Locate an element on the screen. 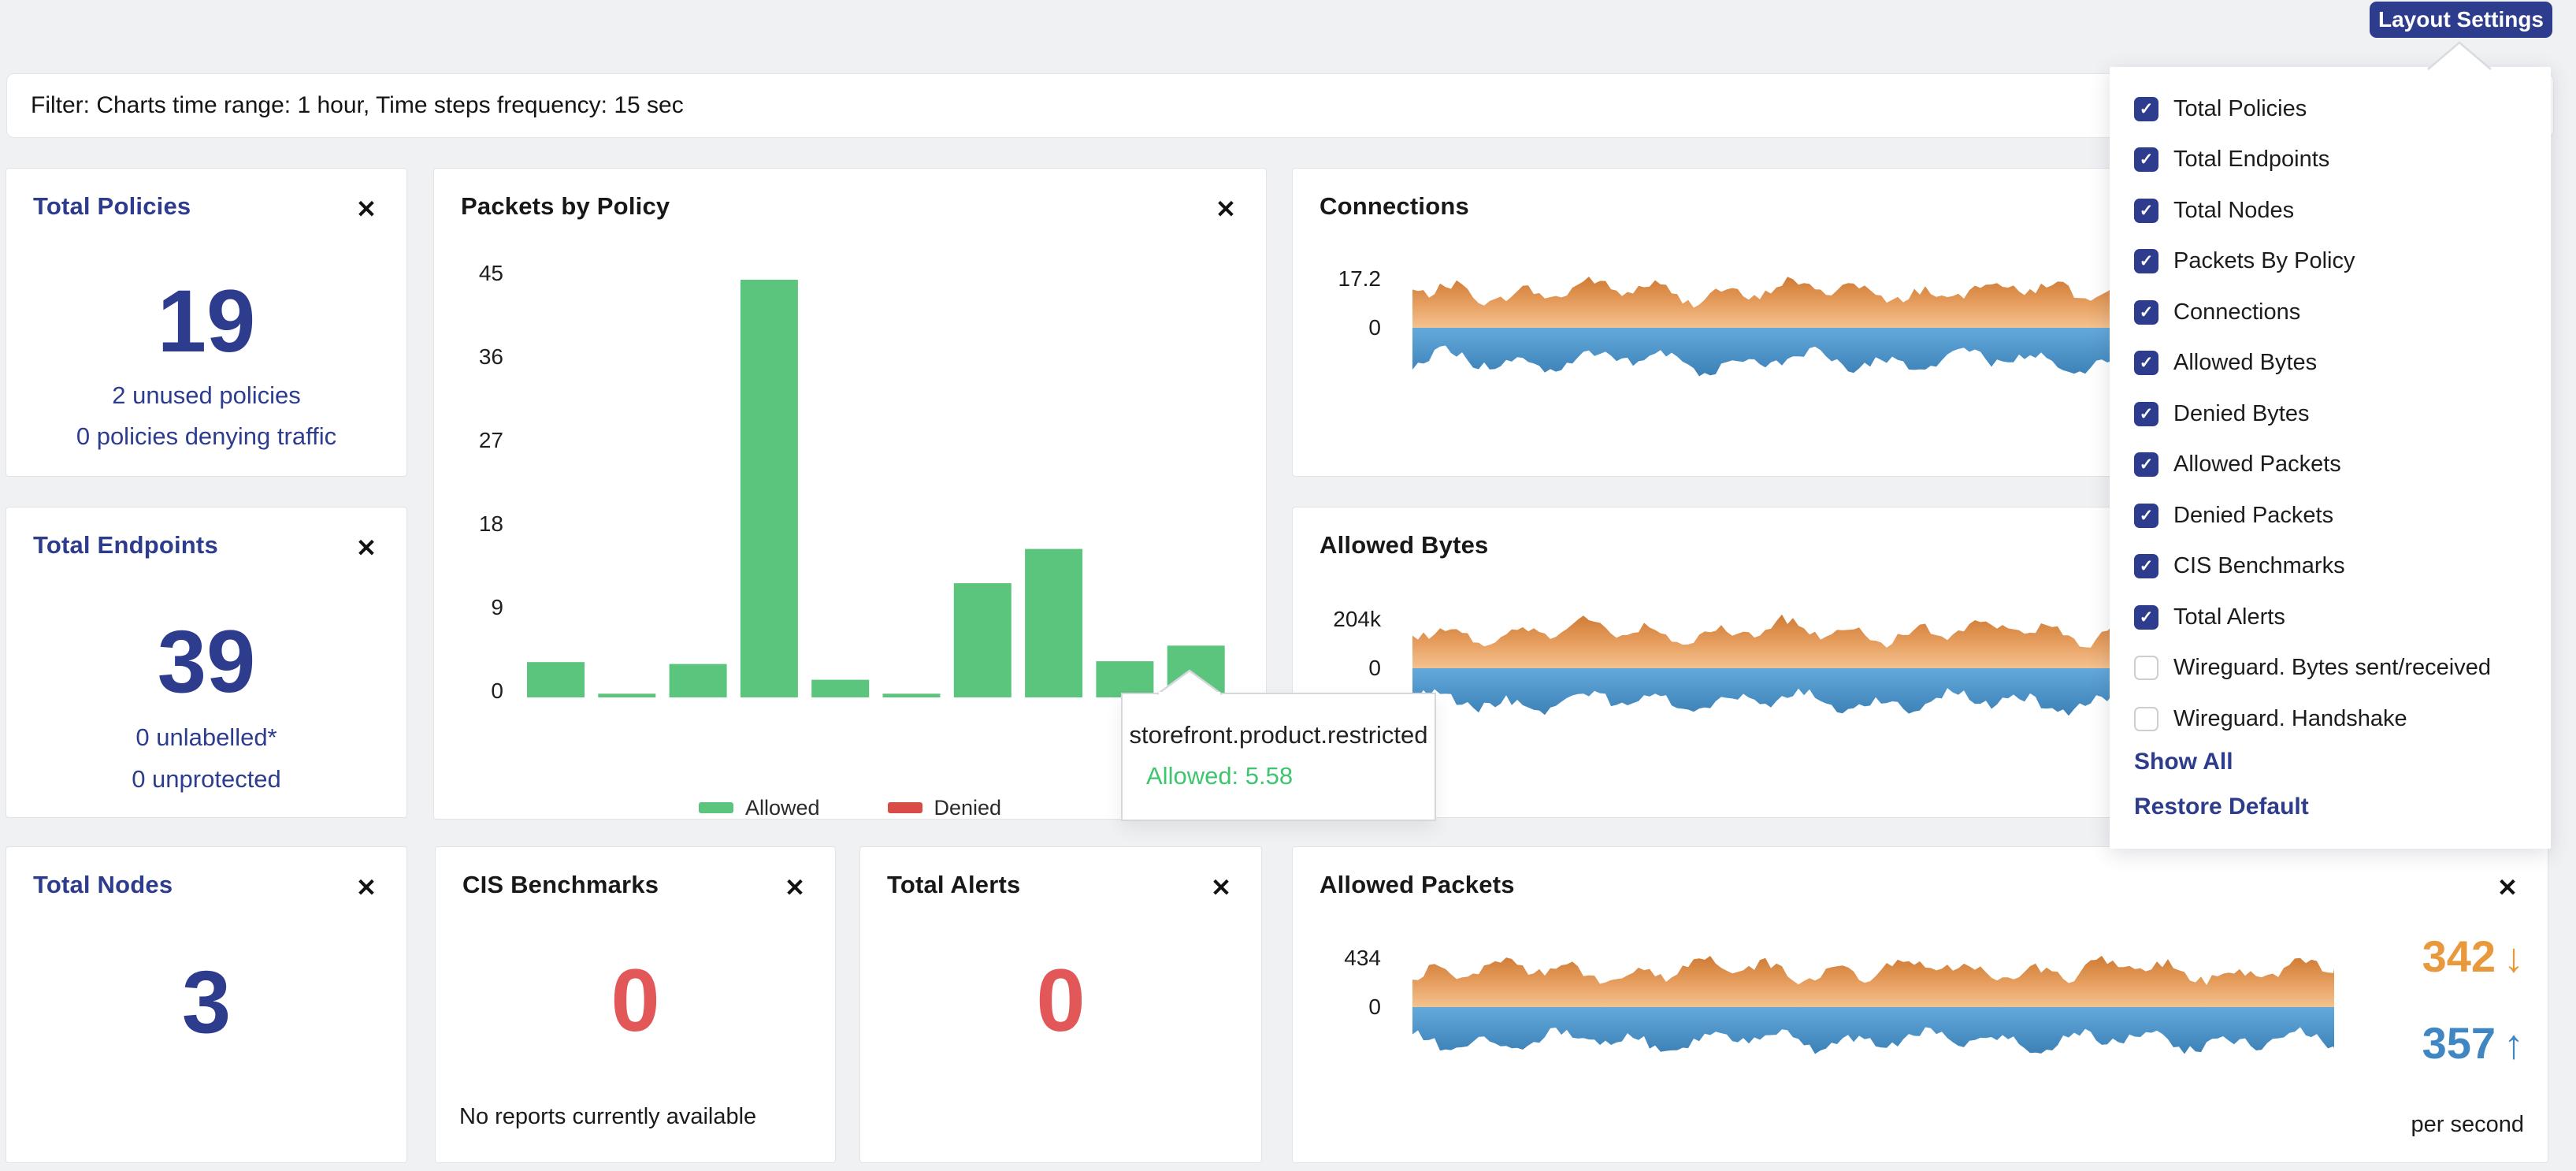 This screenshot has width=2576, height=1171. rate-unit-label: per second is located at coordinates (2468, 1124).